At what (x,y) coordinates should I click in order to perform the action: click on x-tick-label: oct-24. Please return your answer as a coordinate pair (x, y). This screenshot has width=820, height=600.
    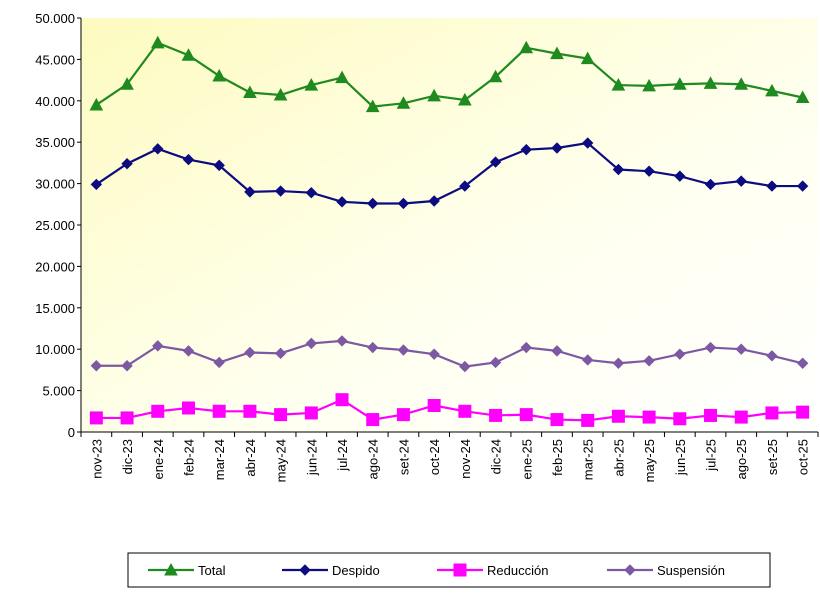
    Looking at the image, I should click on (434, 457).